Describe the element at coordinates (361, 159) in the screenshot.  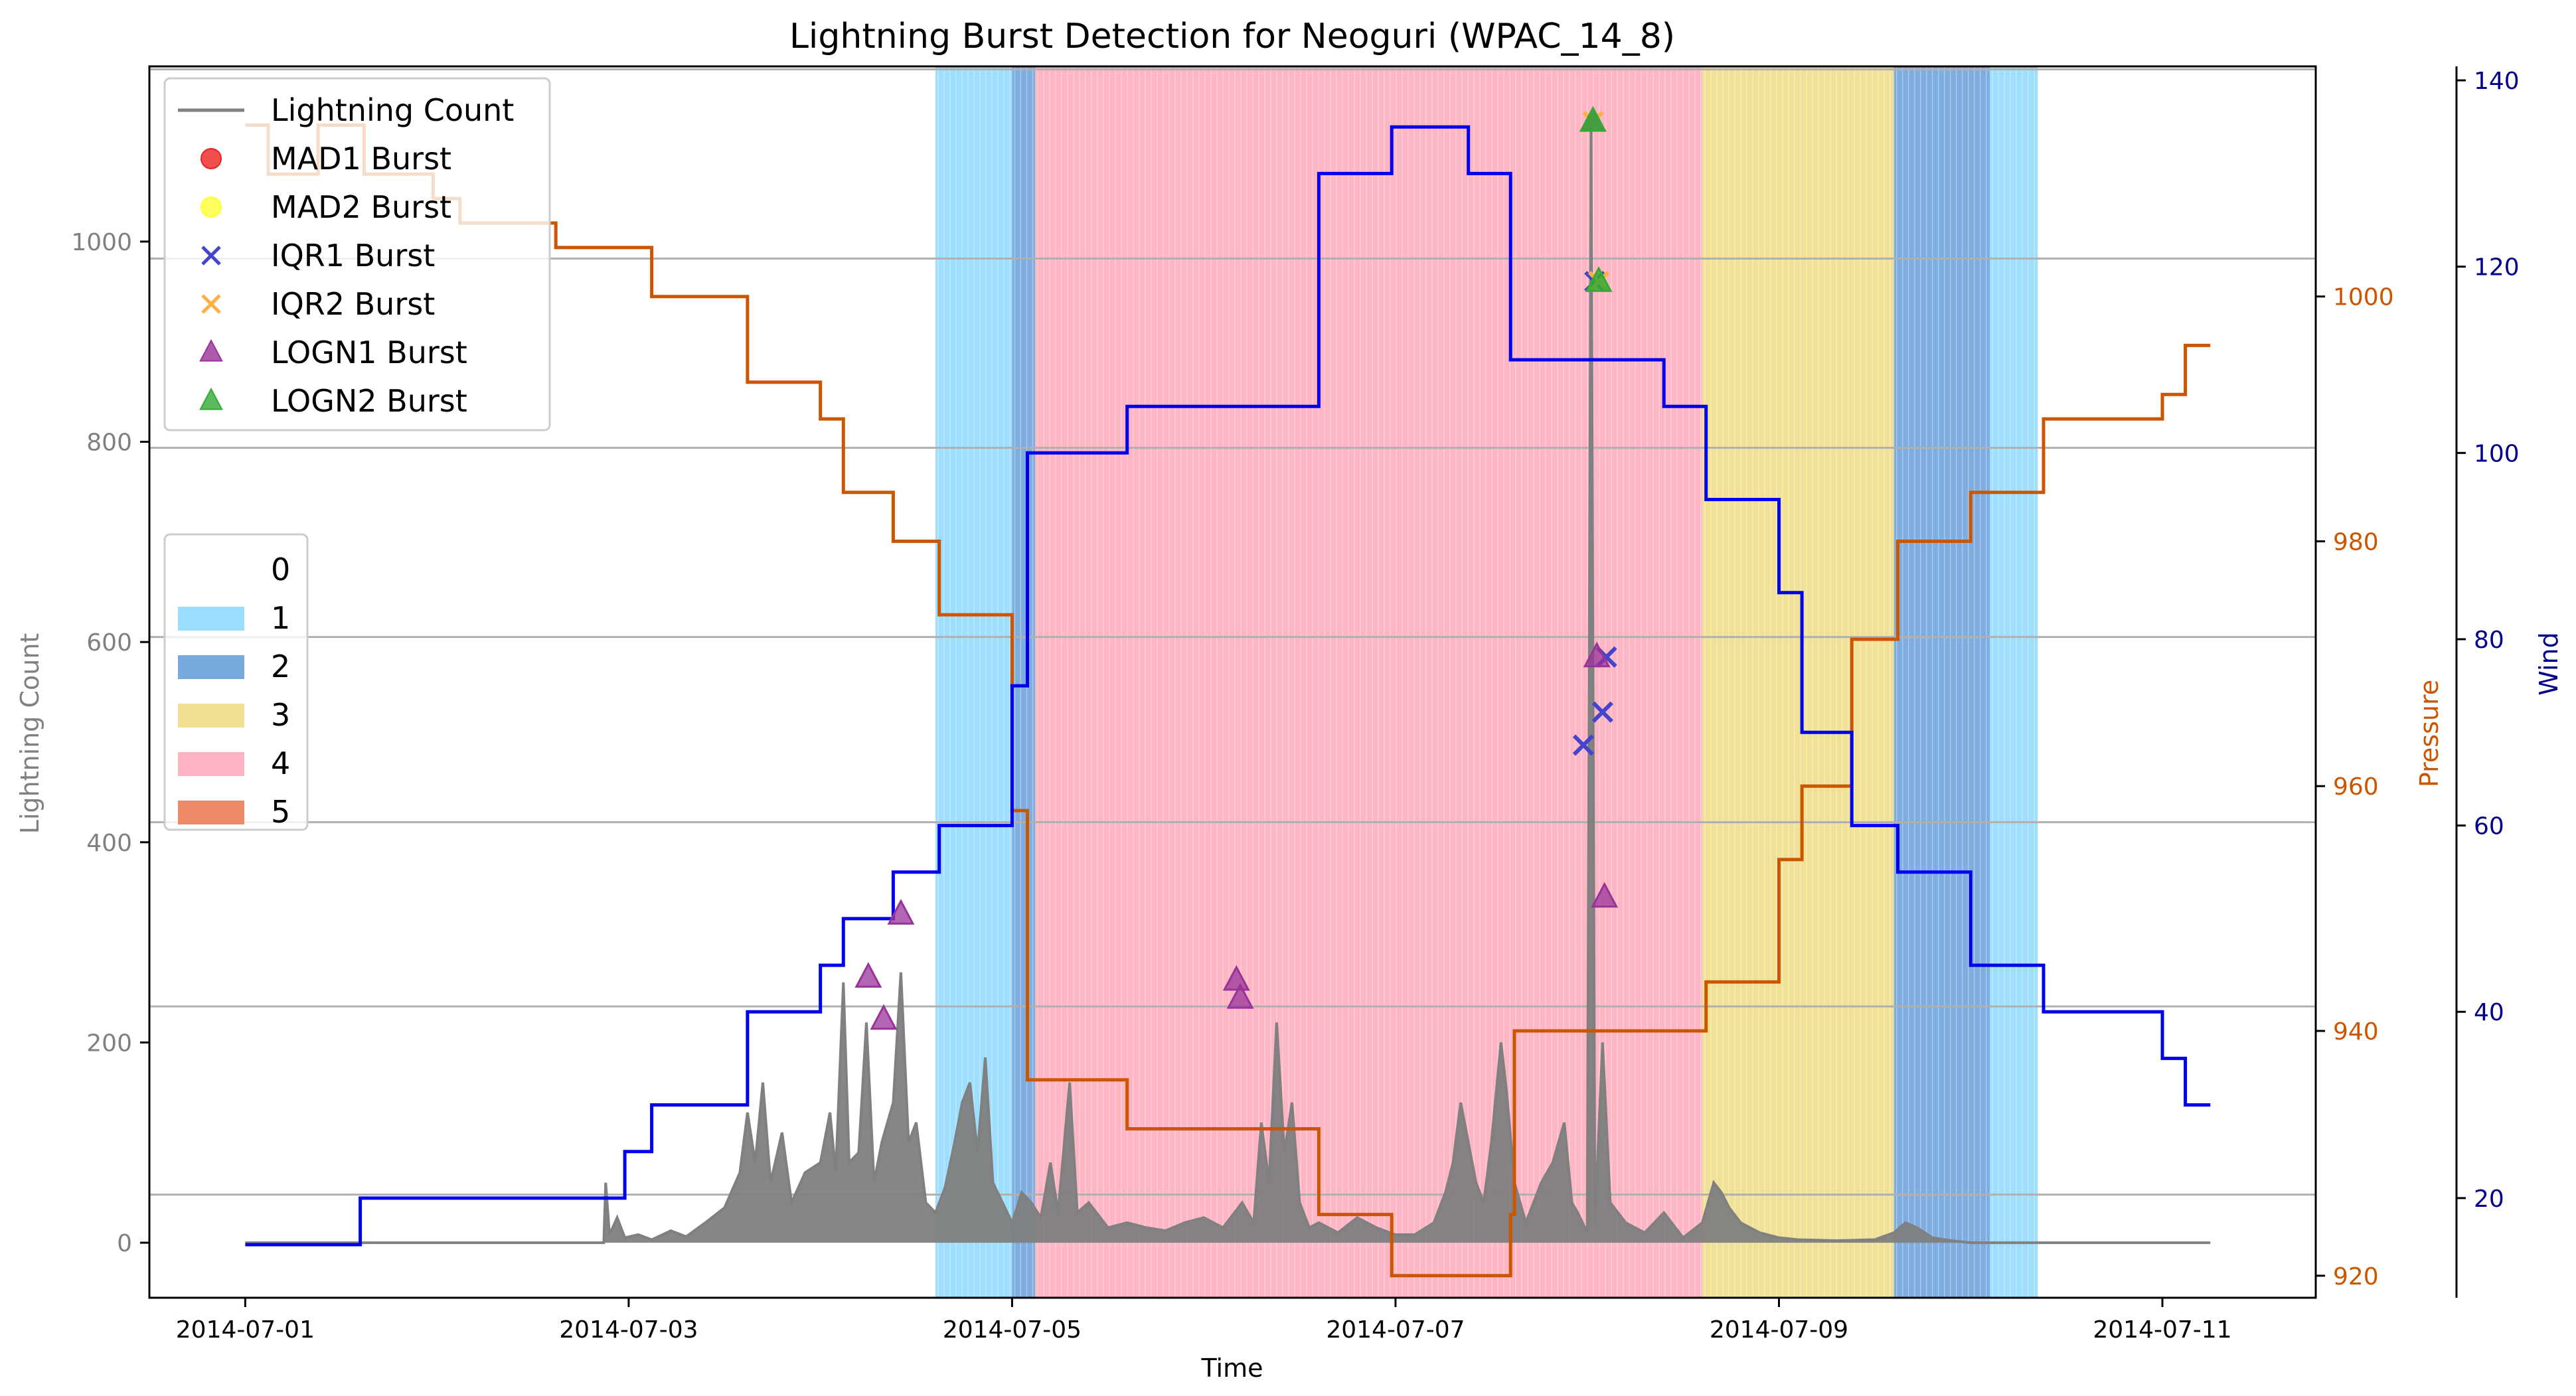
I see `legend-label: MAD1 Burst` at that location.